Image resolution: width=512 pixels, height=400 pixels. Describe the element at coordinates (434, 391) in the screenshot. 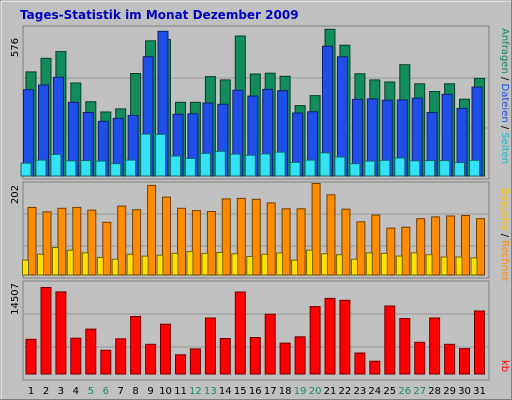

I see `x-day-label: 28` at that location.